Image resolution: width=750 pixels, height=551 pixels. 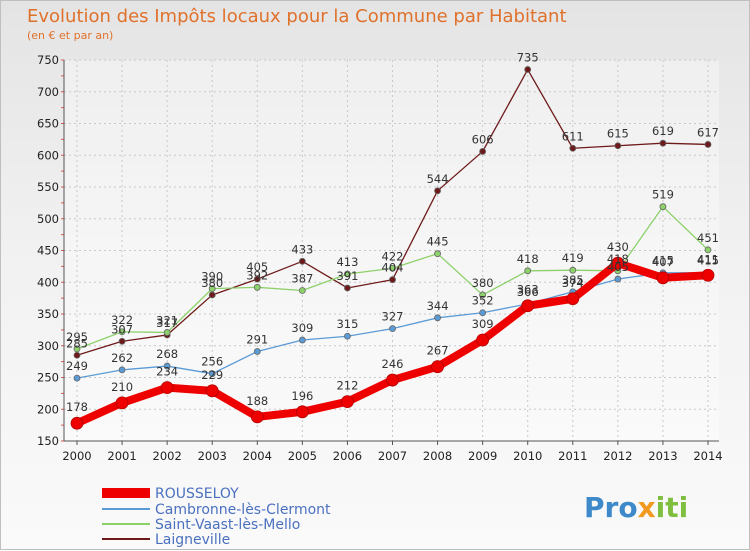 I want to click on y-tick-label: 250, so click(x=48, y=378).